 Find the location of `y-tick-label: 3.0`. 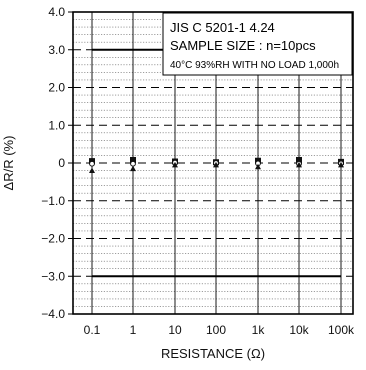

y-tick-label: 3.0 is located at coordinates (56, 50).